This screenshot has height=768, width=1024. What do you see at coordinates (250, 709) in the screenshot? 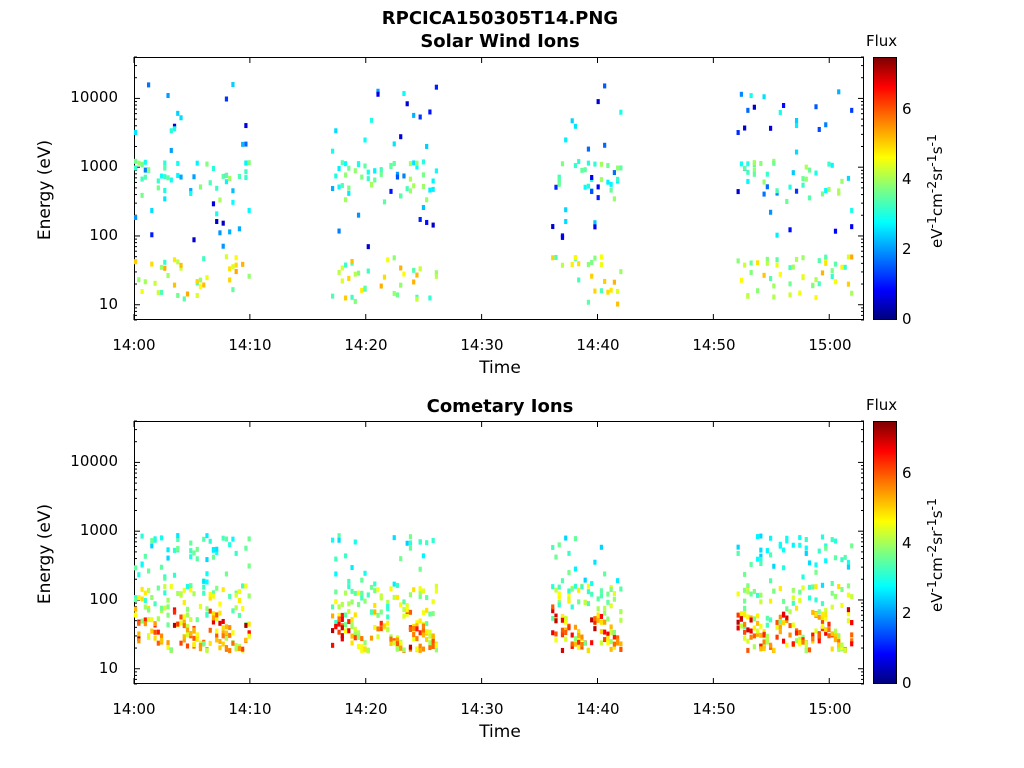
I see `panel2-xtick-label: 14:10` at bounding box center [250, 709].